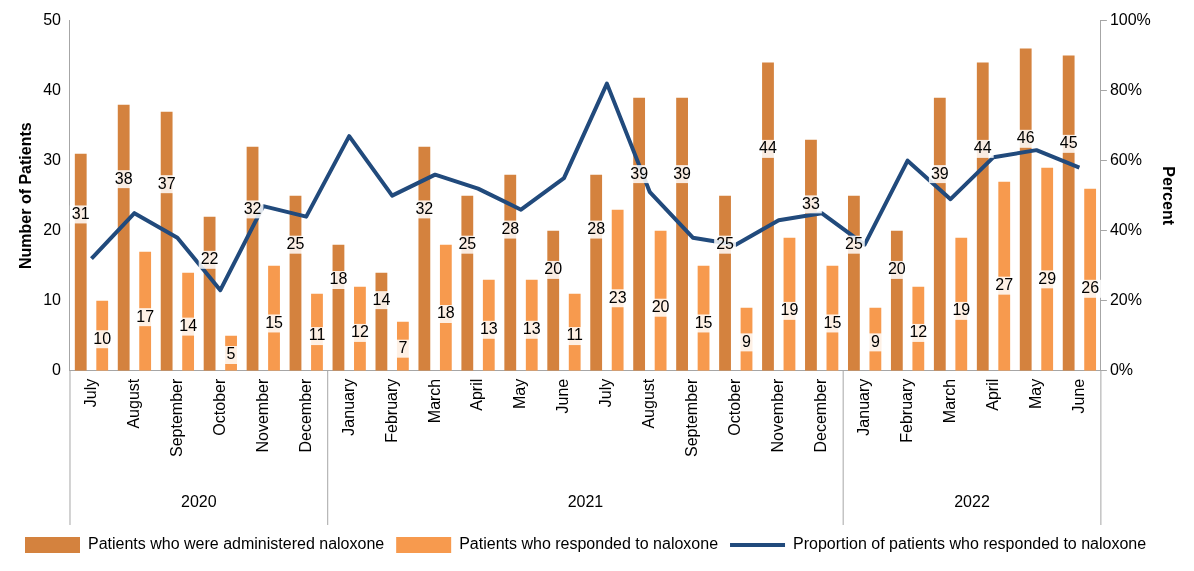 Image resolution: width=1194 pixels, height=571 pixels. What do you see at coordinates (1004, 285) in the screenshot?
I see `data-label: 27` at bounding box center [1004, 285].